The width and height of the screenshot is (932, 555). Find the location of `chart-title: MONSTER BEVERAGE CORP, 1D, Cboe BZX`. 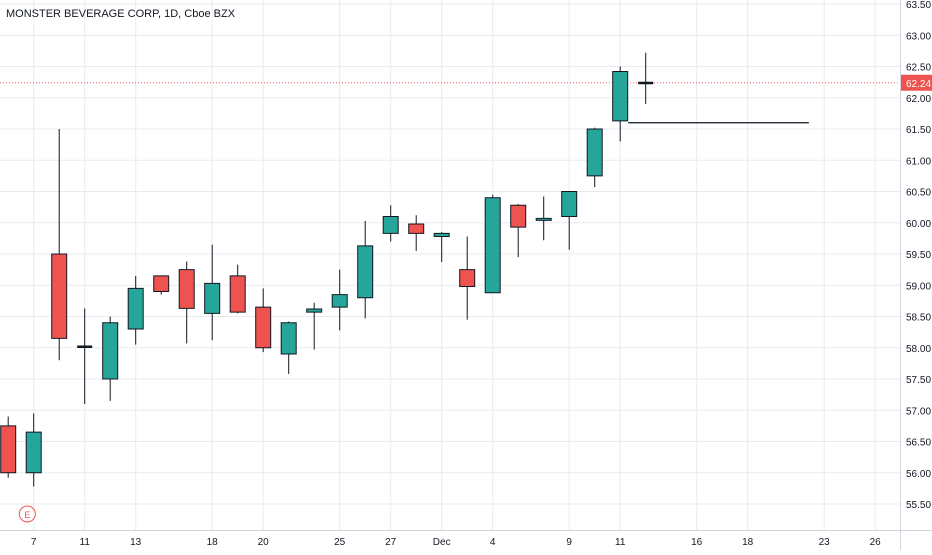

chart-title: MONSTER BEVERAGE CORP, 1D, Cboe BZX is located at coordinates (121, 14).